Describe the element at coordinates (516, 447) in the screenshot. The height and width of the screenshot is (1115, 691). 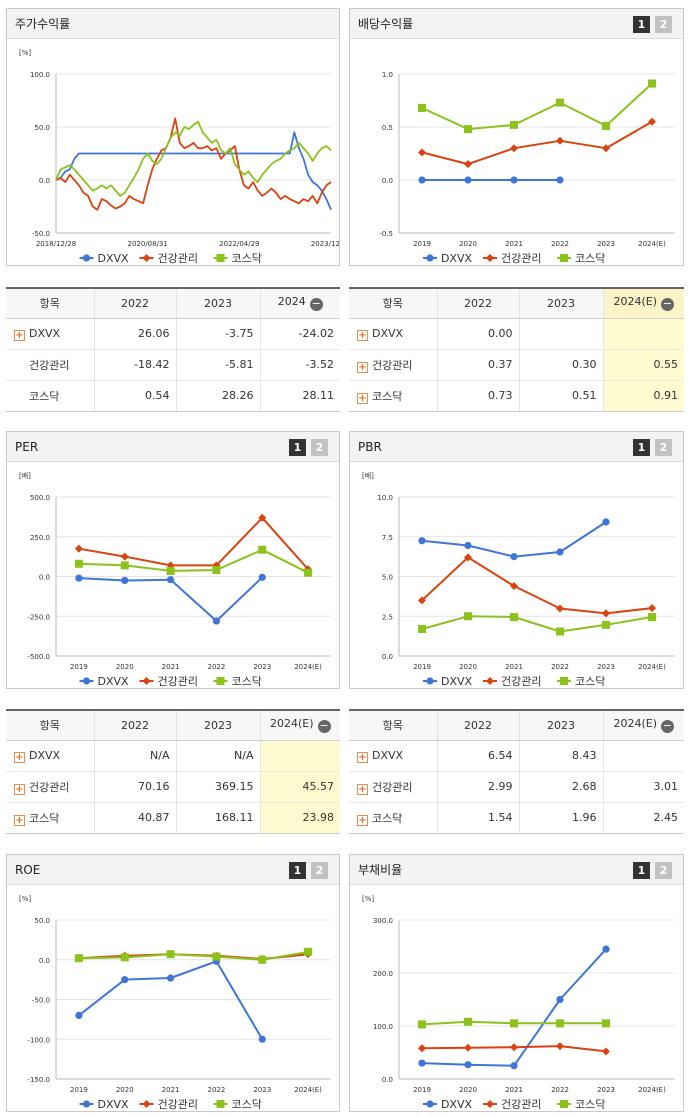
I see `pbr-title: PBR` at that location.